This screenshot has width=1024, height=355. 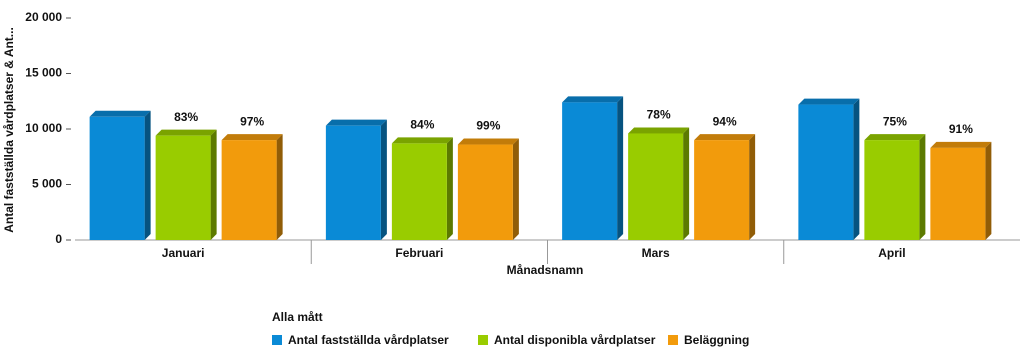 I want to click on legend-label: Beläggning, so click(x=716, y=340).